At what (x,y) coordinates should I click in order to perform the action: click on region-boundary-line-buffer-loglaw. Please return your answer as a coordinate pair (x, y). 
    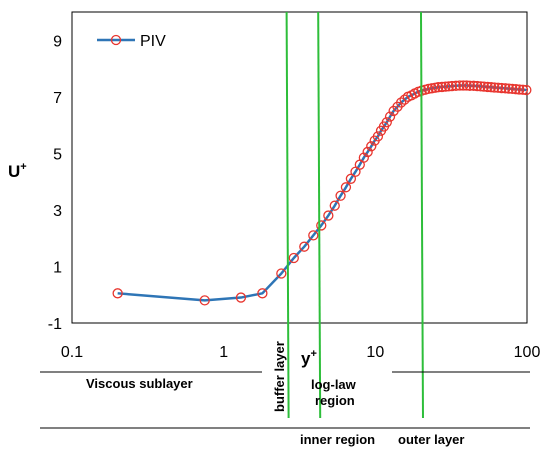
    Looking at the image, I should click on (319, 215).